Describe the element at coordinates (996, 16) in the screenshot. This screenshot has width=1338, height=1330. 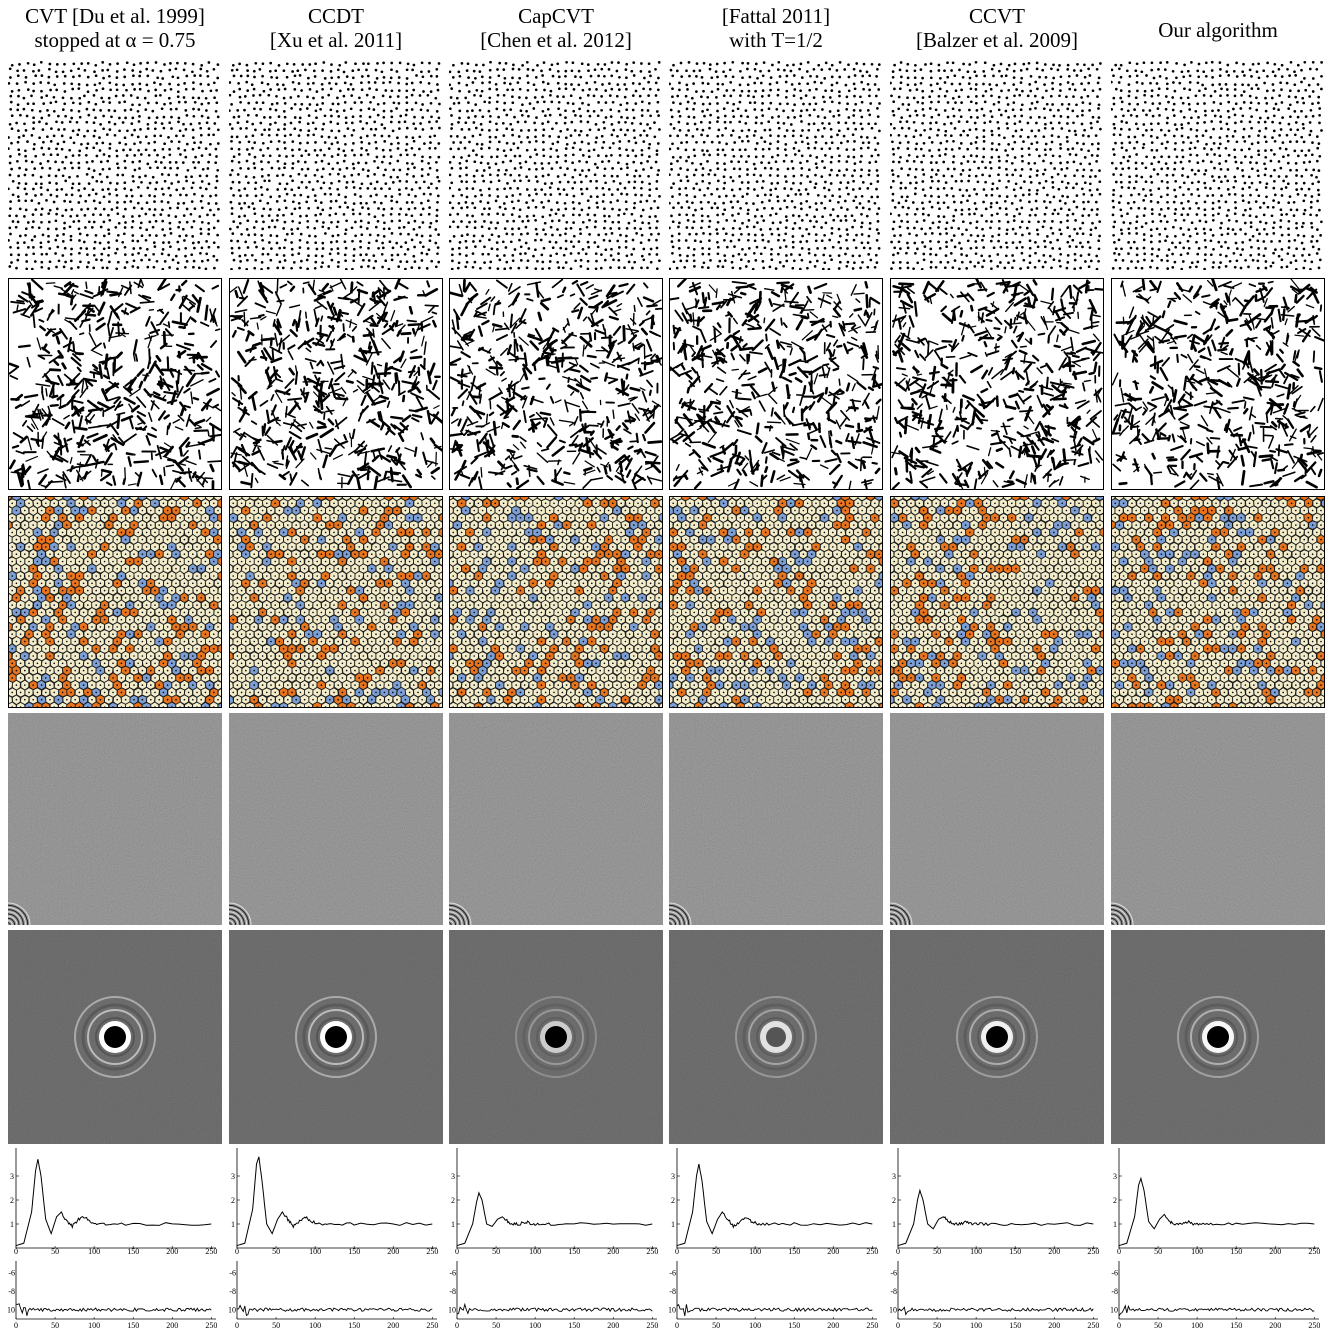
I see `column-title-line1: CCVT` at that location.